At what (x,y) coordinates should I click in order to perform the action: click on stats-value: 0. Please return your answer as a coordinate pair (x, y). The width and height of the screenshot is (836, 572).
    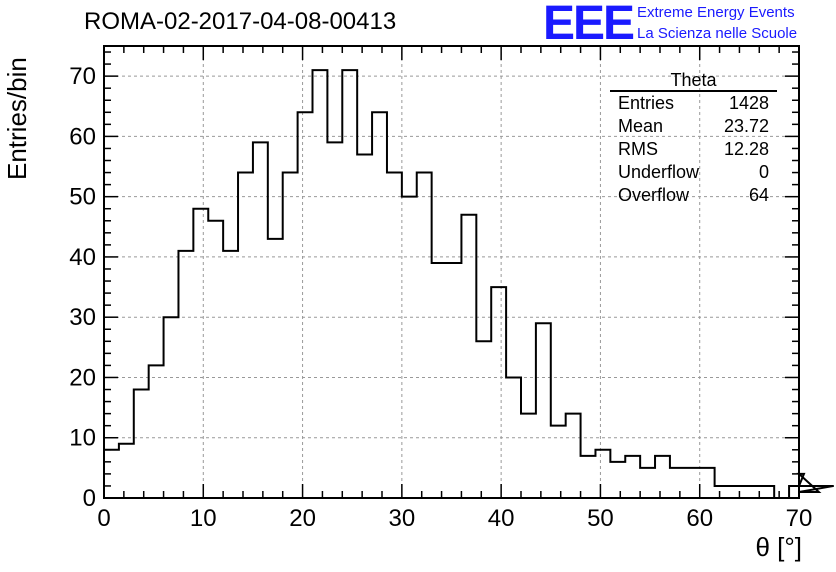
    Looking at the image, I should click on (763, 172).